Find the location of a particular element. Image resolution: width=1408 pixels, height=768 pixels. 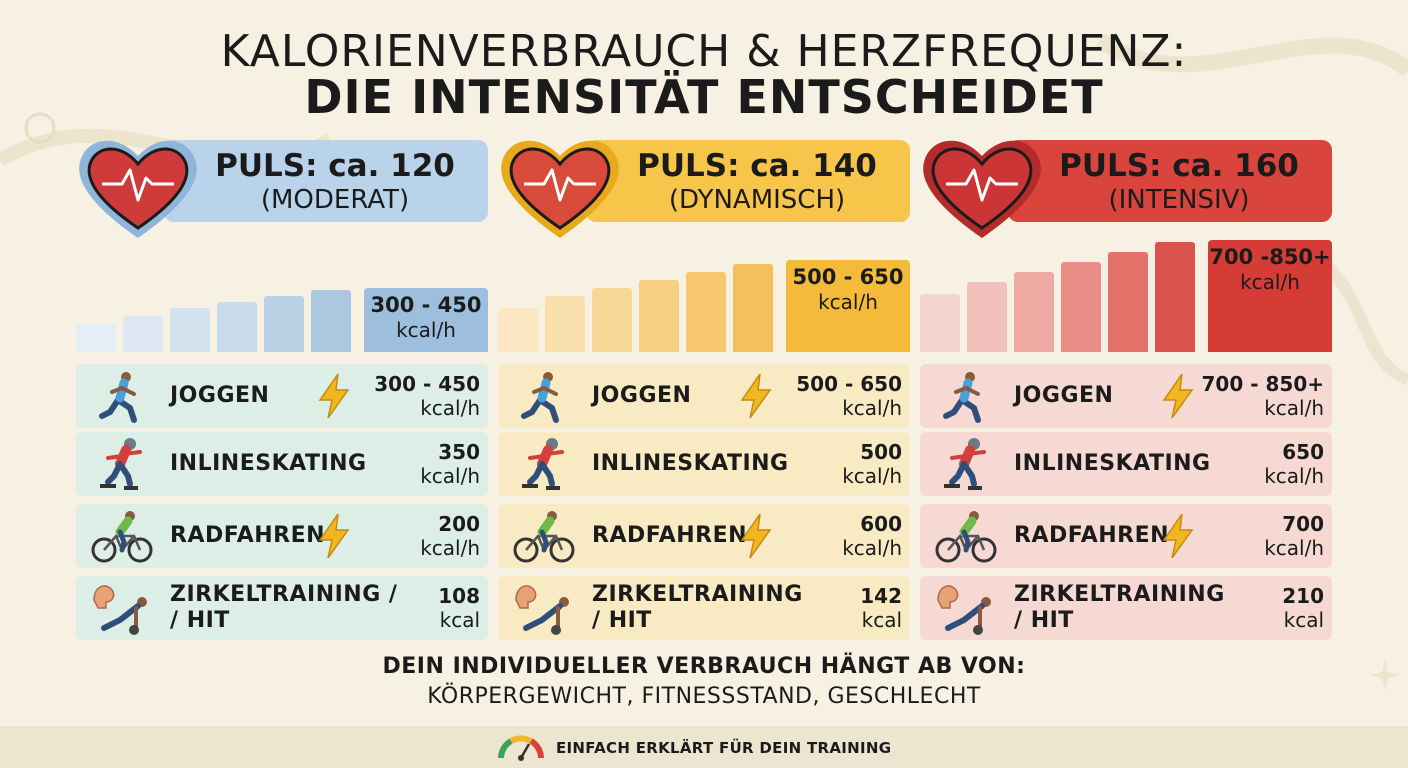

activity-row: RADFAHREN 200 kcal/h is located at coordinates (282, 536).